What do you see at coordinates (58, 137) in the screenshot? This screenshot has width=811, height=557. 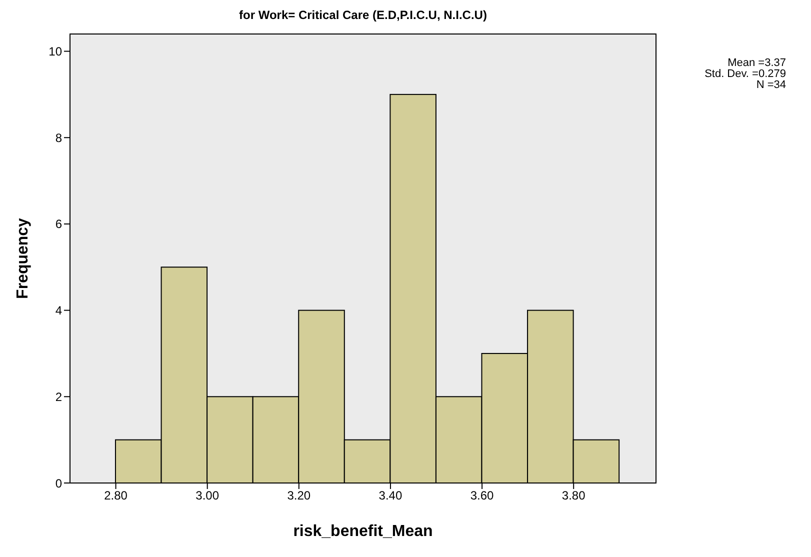 I see `y-tick-label: 8` at bounding box center [58, 137].